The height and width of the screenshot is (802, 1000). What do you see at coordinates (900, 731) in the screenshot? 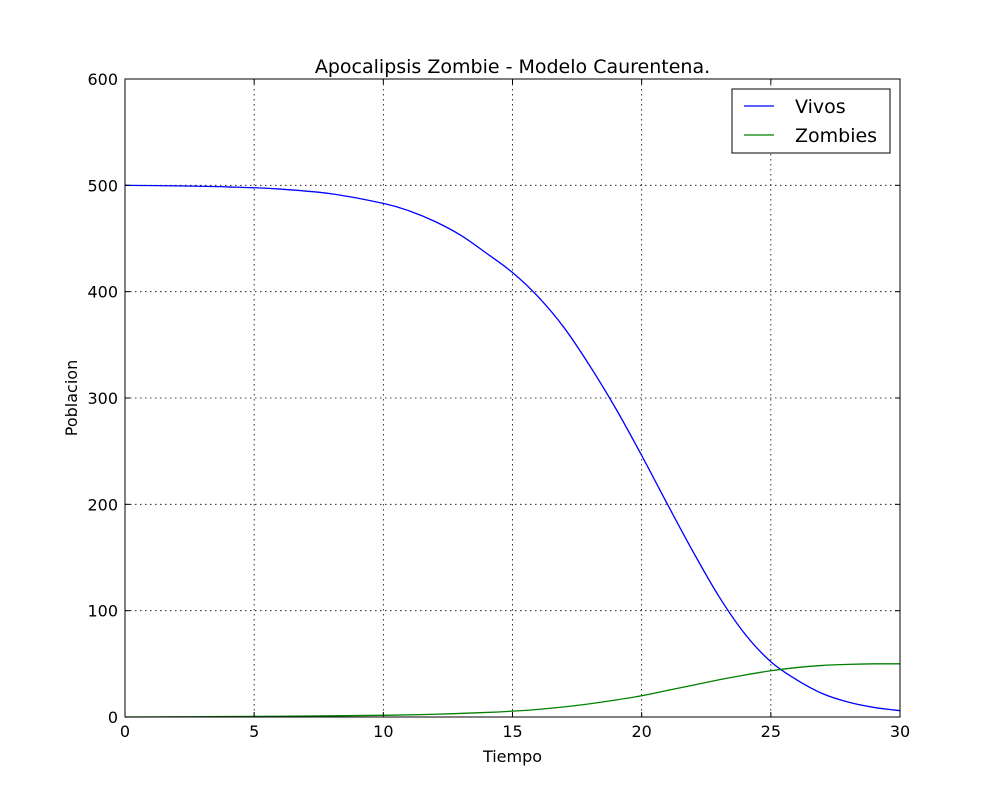
I see `x-tick-label: 30` at bounding box center [900, 731].